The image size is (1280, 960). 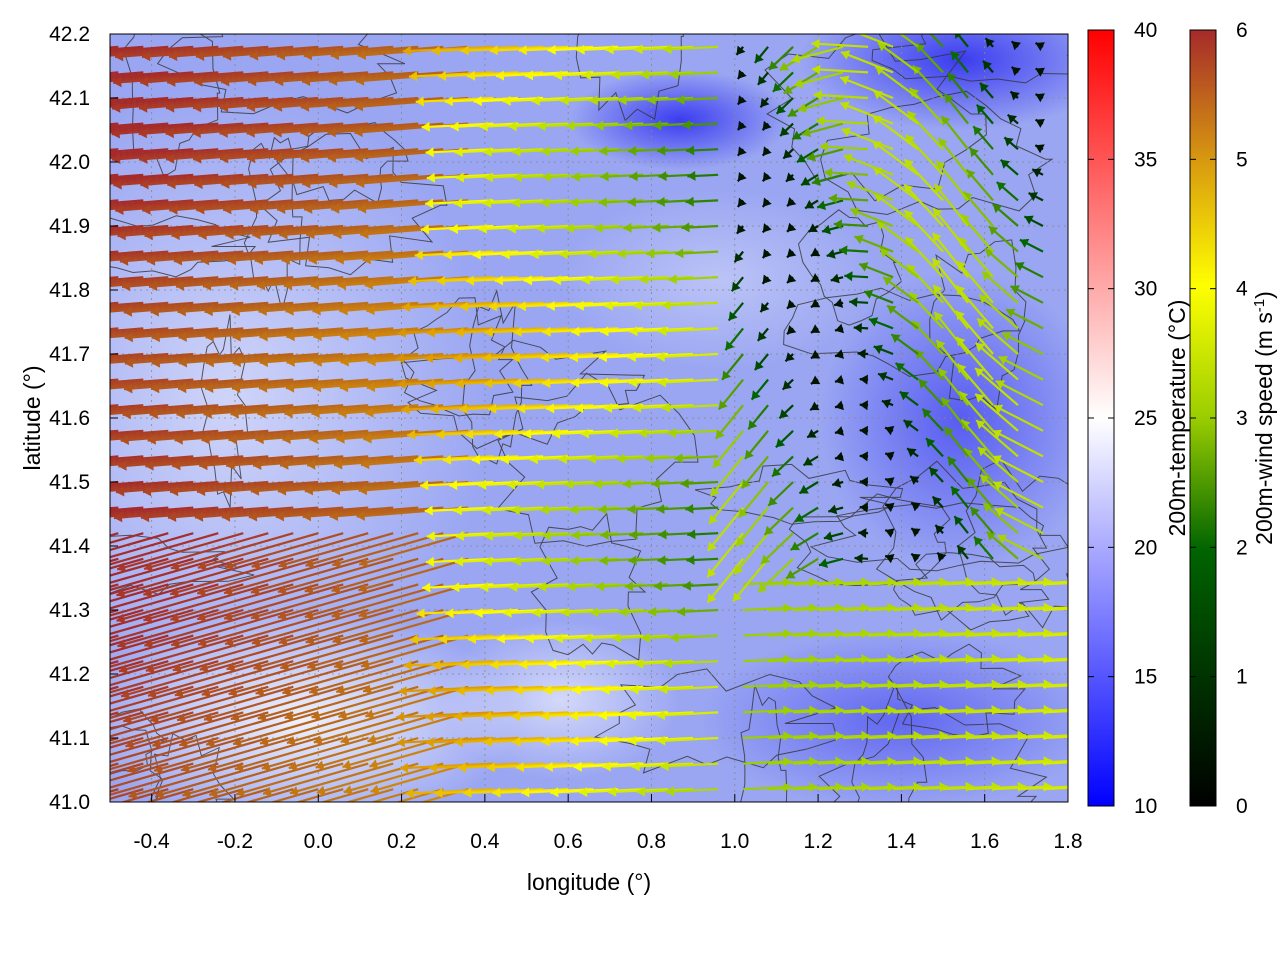 What do you see at coordinates (1242, 30) in the screenshot?
I see `colorbar-tick-label: 6` at bounding box center [1242, 30].